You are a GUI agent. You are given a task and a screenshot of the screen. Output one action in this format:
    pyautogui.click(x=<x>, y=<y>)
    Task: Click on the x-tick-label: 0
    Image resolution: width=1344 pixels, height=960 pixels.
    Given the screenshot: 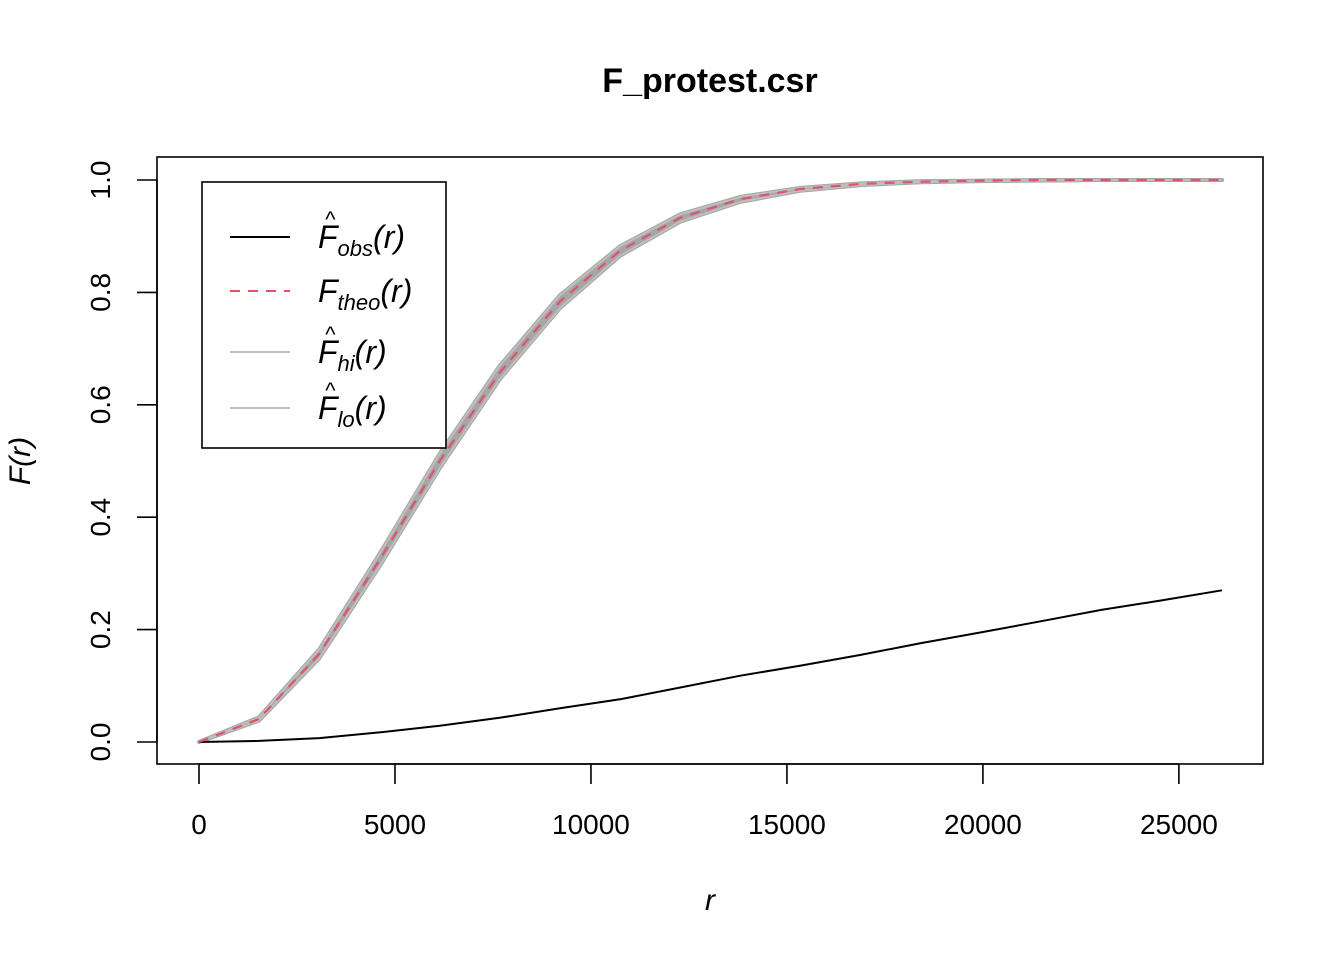 What is the action you would take?
    pyautogui.click(x=199, y=824)
    